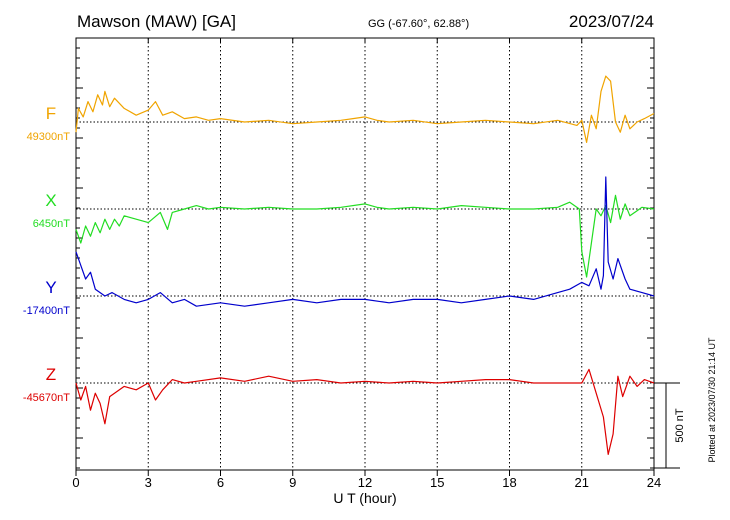 The height and width of the screenshot is (520, 730). Describe the element at coordinates (365, 109) in the screenshot. I see `series-line-f` at that location.